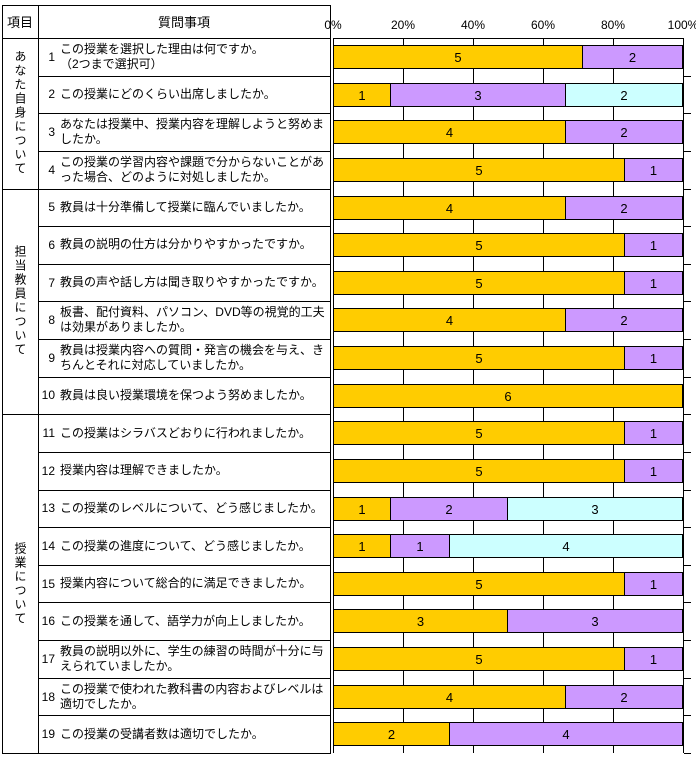  Describe the element at coordinates (162, 56) in the screenshot. I see `question-text: この授業を選択した理由は何ですか。 （2つまで選択可）` at that location.